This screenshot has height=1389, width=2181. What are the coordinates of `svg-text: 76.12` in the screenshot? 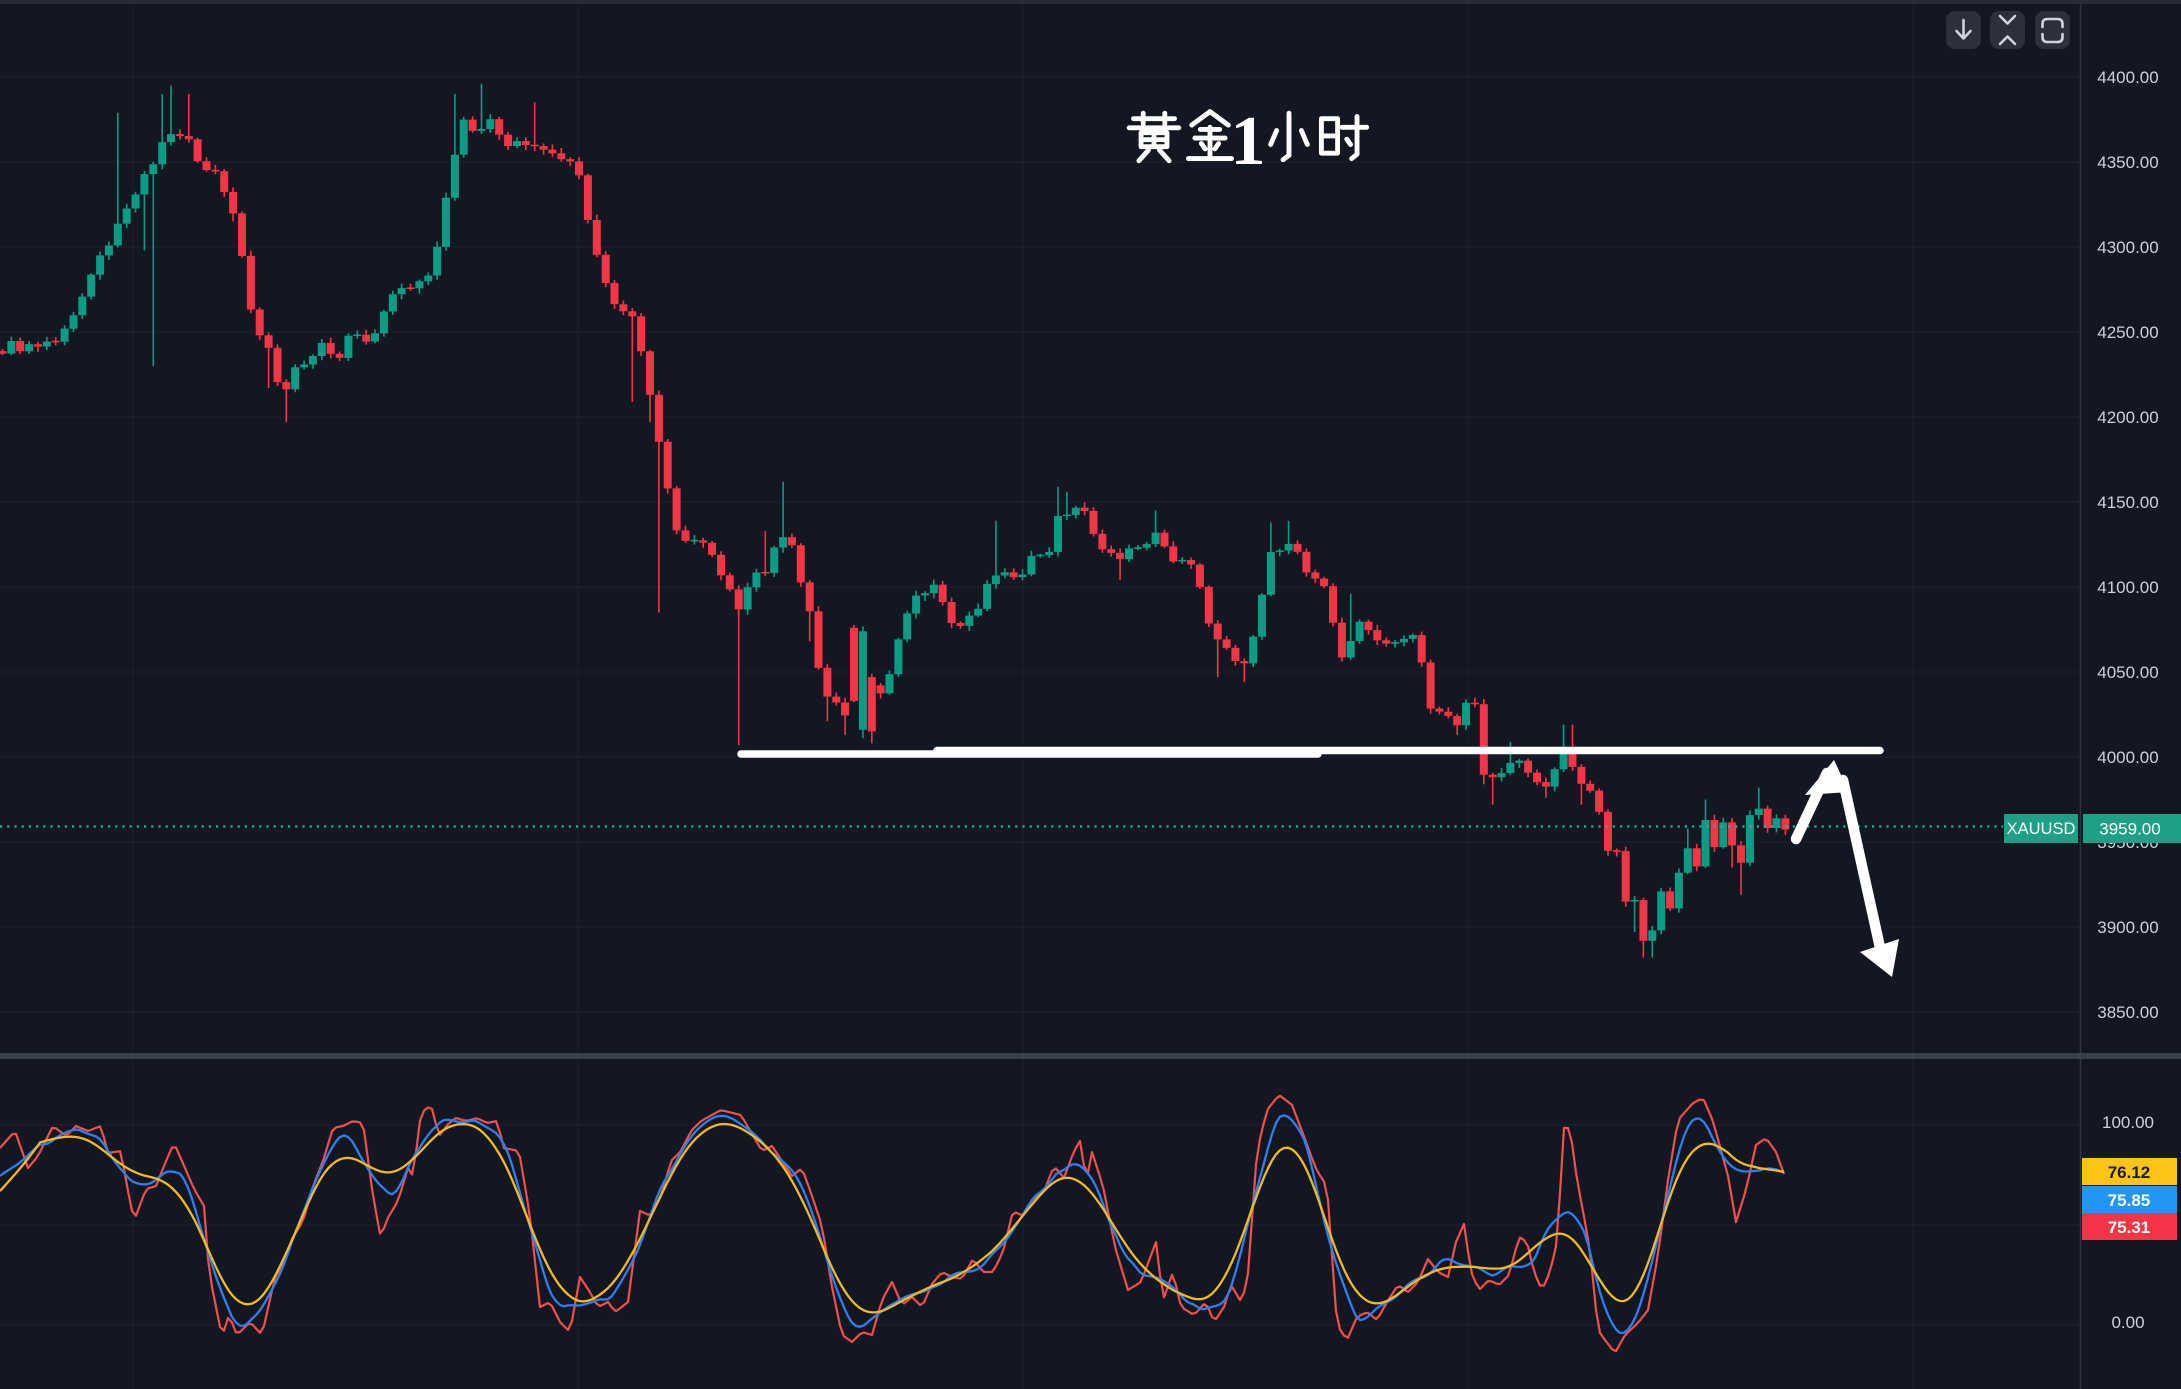 It's located at (2129, 1172).